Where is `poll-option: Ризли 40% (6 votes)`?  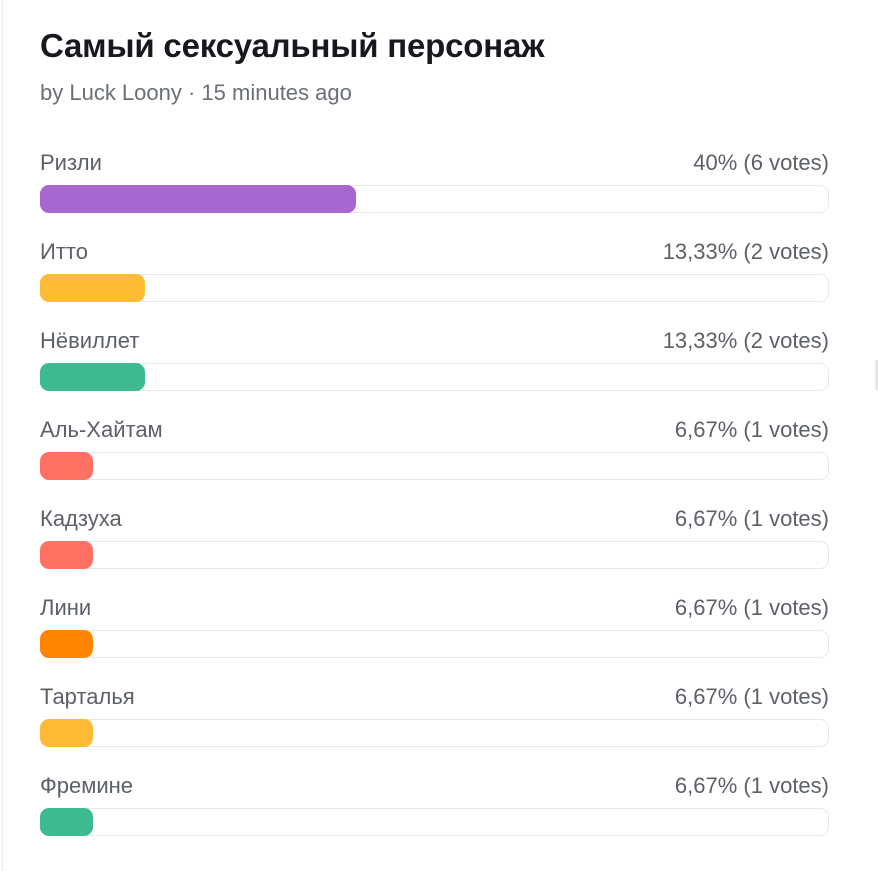
poll-option: Ризли 40% (6 votes) is located at coordinates (434, 190).